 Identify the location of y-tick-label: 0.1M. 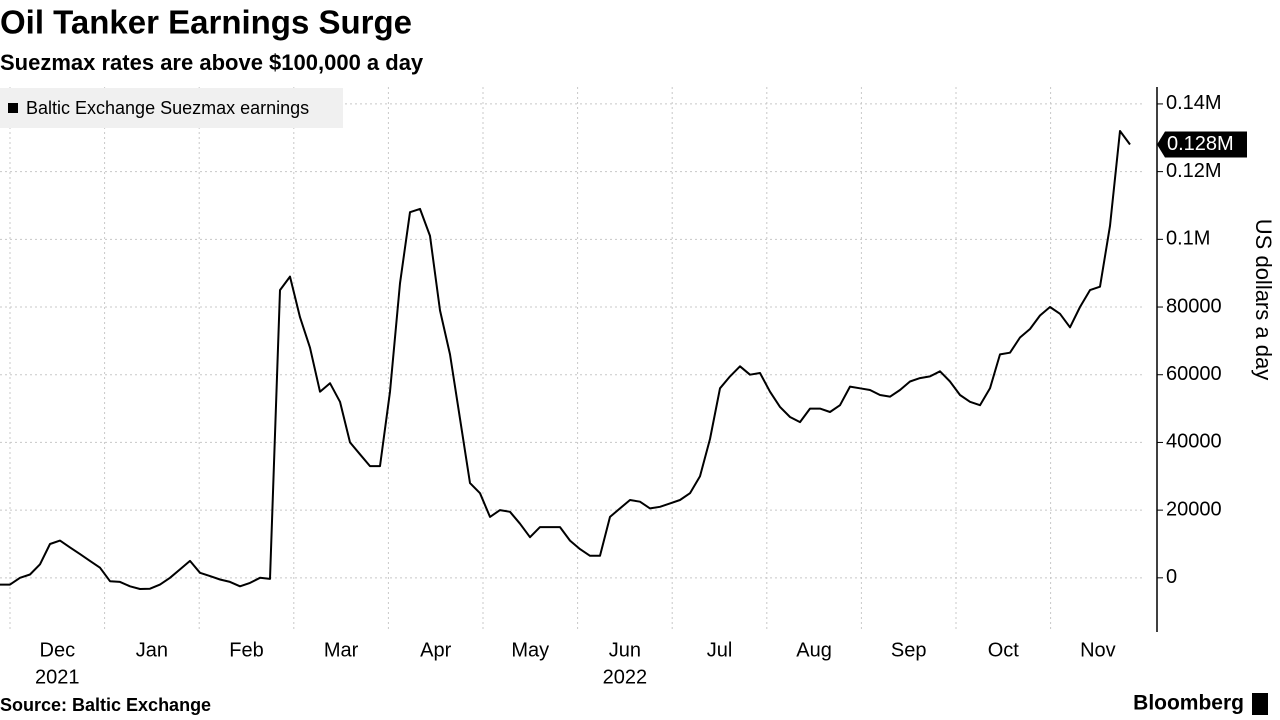
(1188, 239).